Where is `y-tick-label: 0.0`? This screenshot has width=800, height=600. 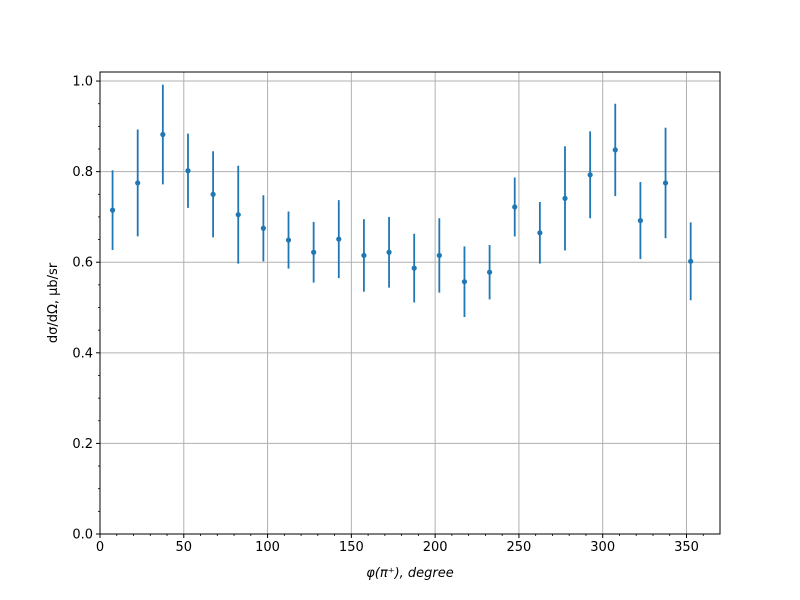 y-tick-label: 0.0 is located at coordinates (82, 535).